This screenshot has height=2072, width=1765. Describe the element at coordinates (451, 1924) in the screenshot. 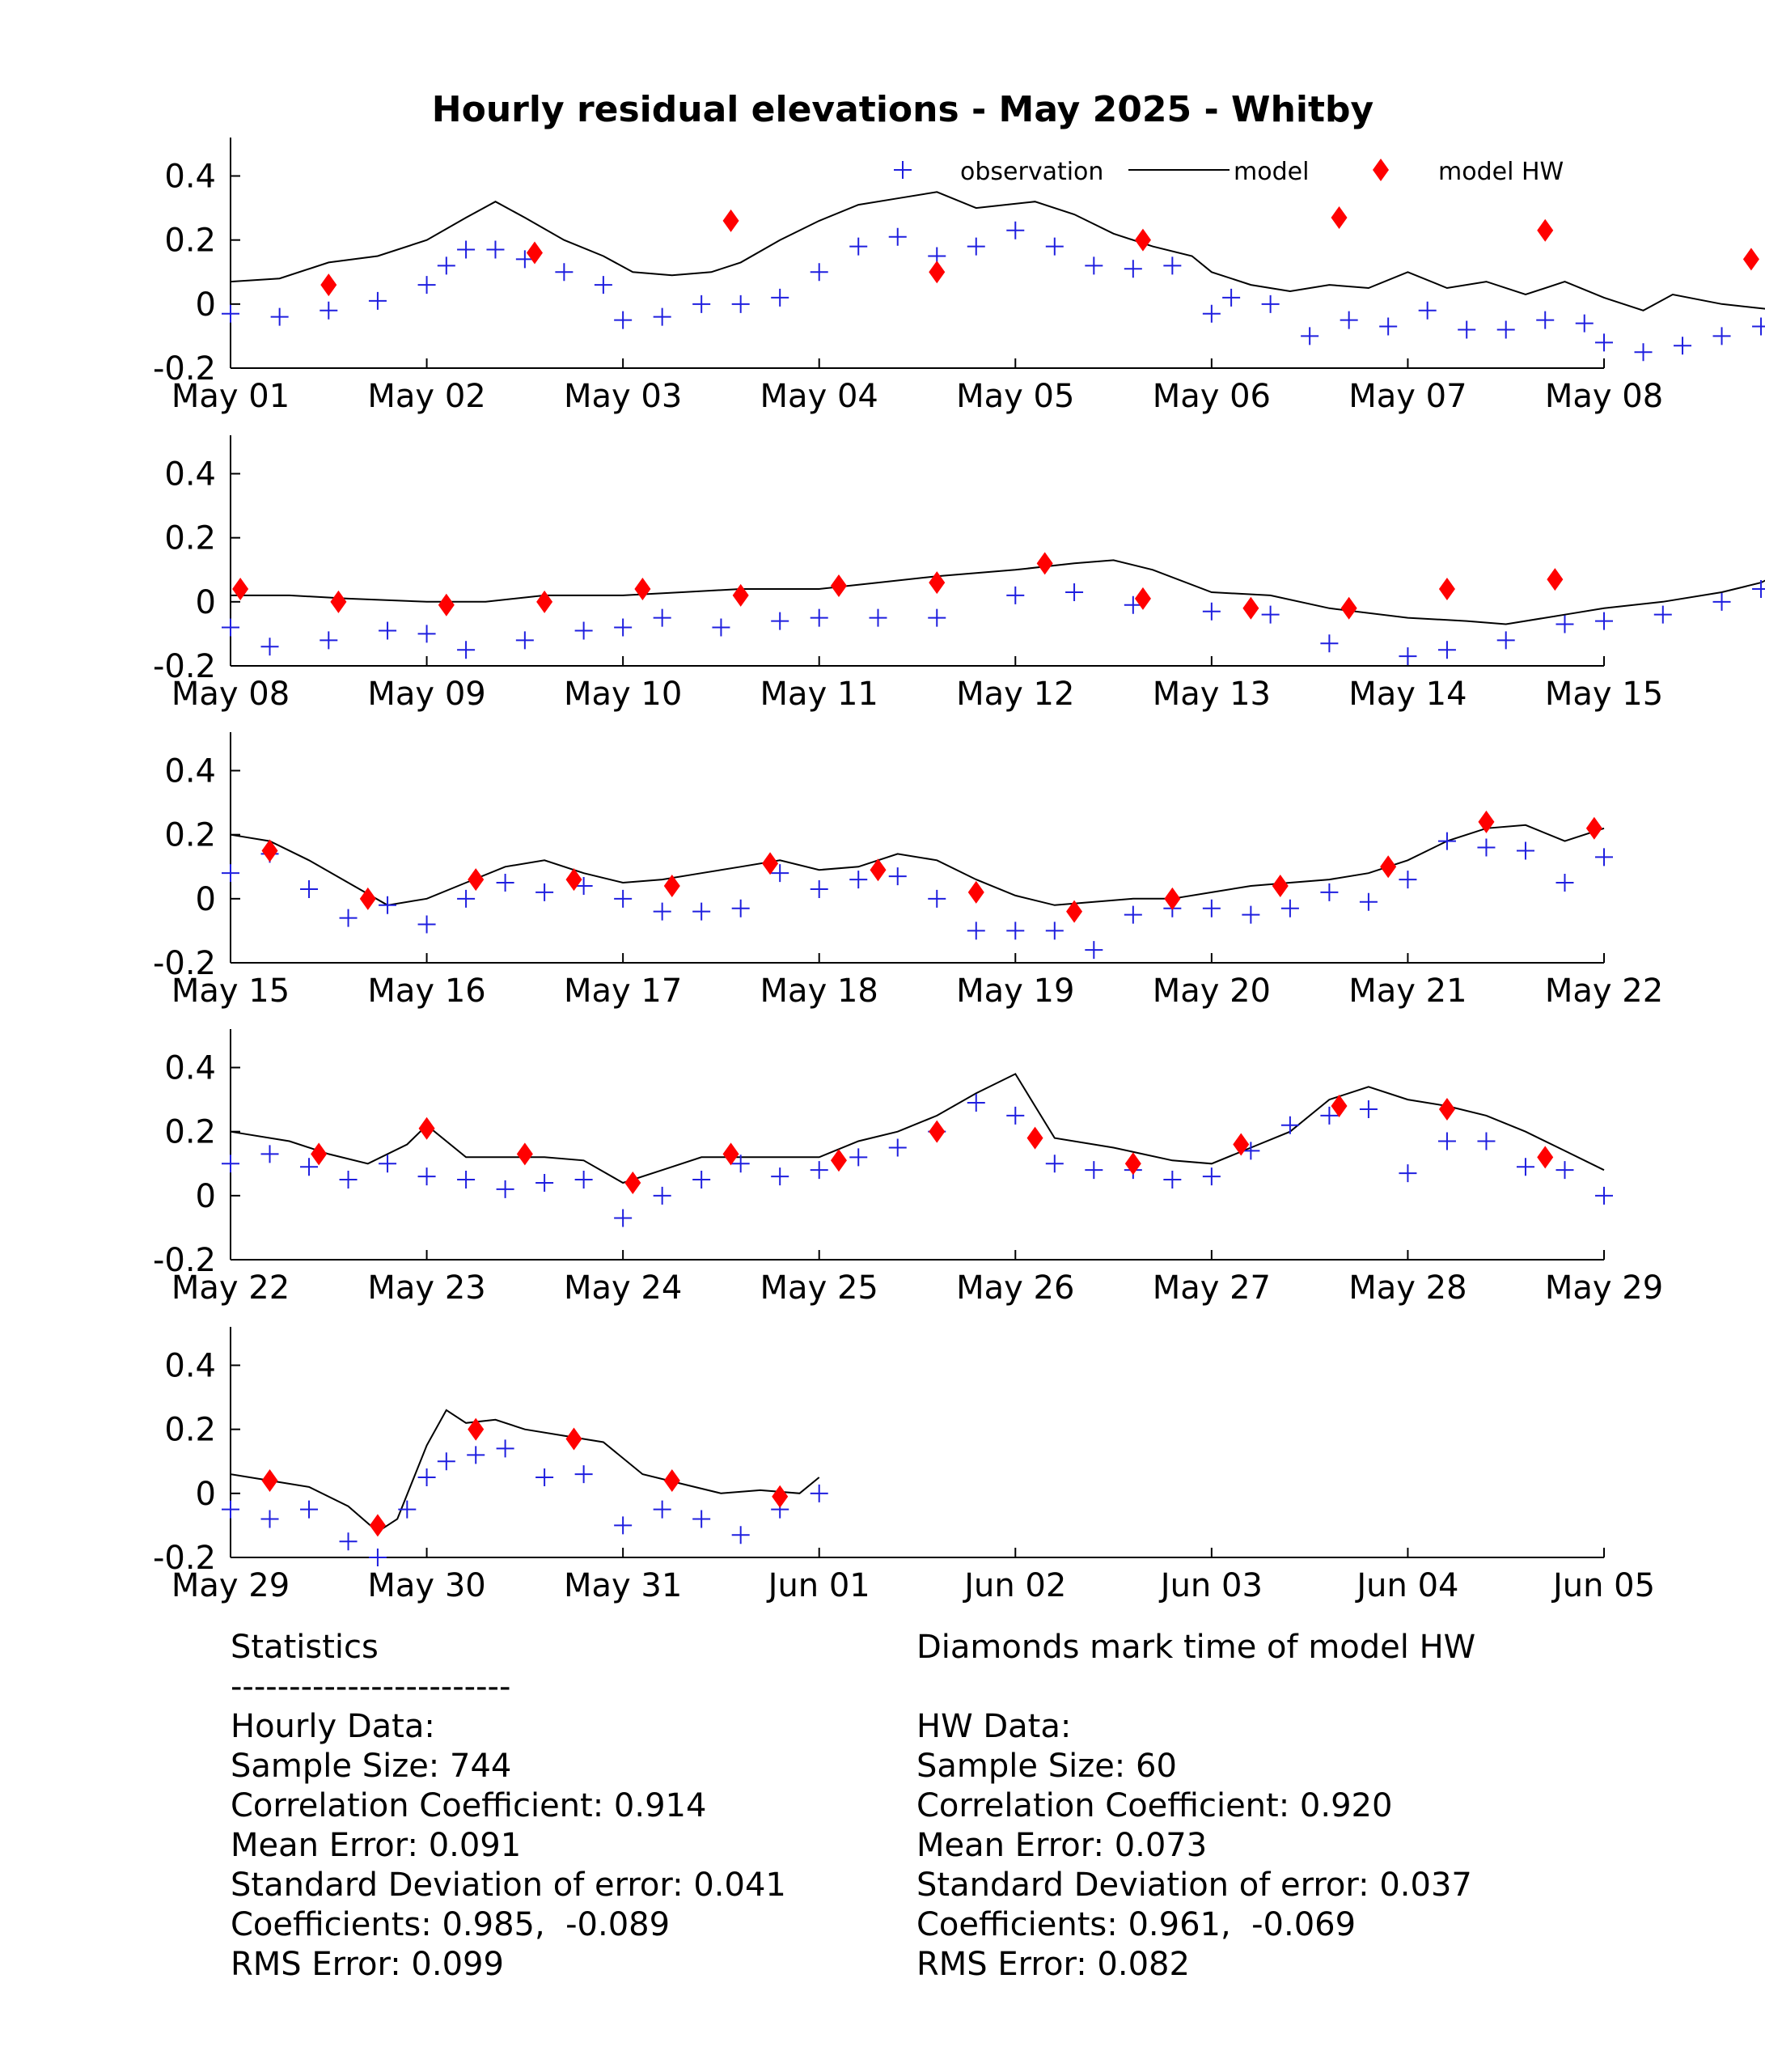

I see `left-line: Coefficients: 0.985, -0.089` at that location.